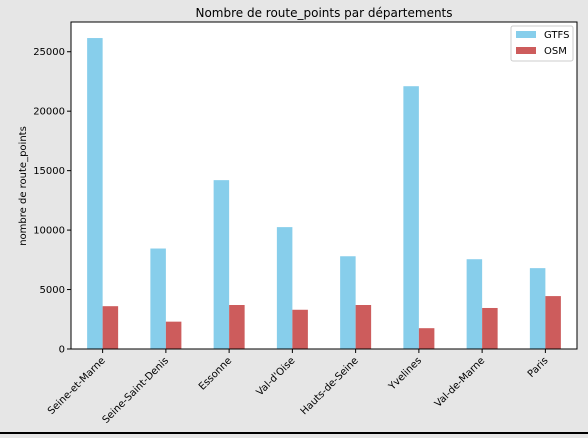  Describe the element at coordinates (330, 386) in the screenshot. I see `x-tick-label-4: Hauts-de-Seine` at that location.